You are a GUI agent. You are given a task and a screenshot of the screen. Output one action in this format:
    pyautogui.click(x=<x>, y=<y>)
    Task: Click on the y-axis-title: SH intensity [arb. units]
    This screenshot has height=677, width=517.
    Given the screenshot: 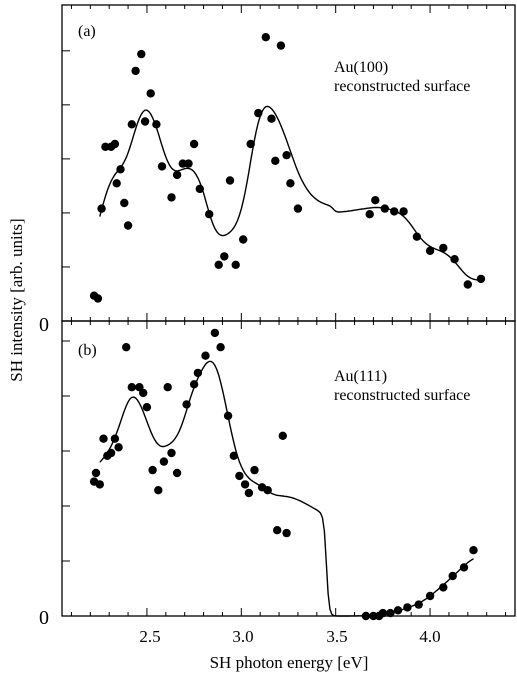 What is the action you would take?
    pyautogui.click(x=16, y=299)
    